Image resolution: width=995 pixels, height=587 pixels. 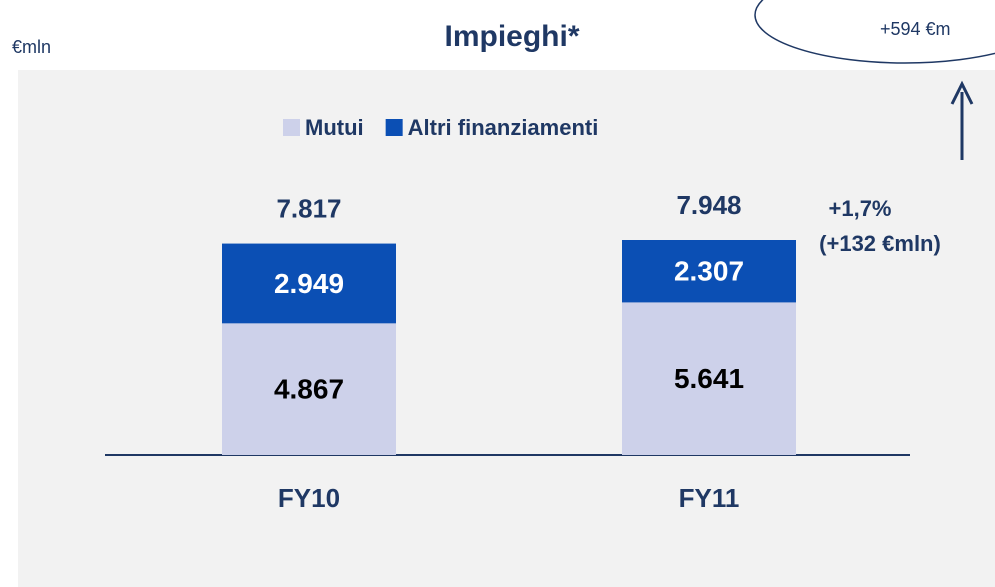 What do you see at coordinates (708, 205) in the screenshot?
I see `total-label: 7.948` at bounding box center [708, 205].